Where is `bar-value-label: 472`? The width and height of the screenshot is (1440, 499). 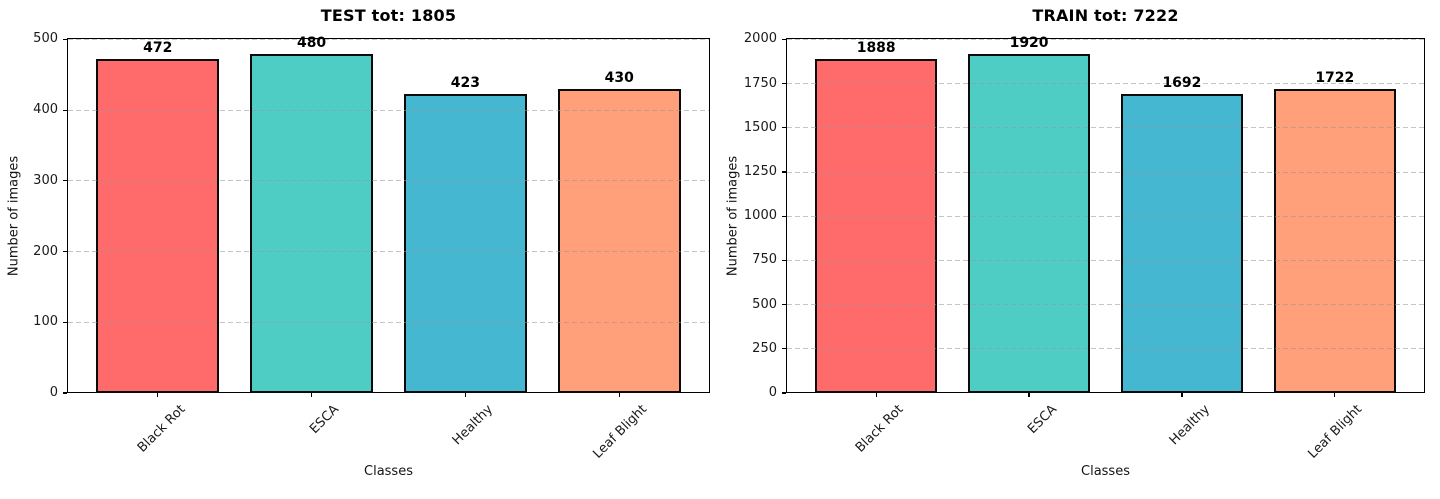
bar-value-label: 472 is located at coordinates (158, 48).